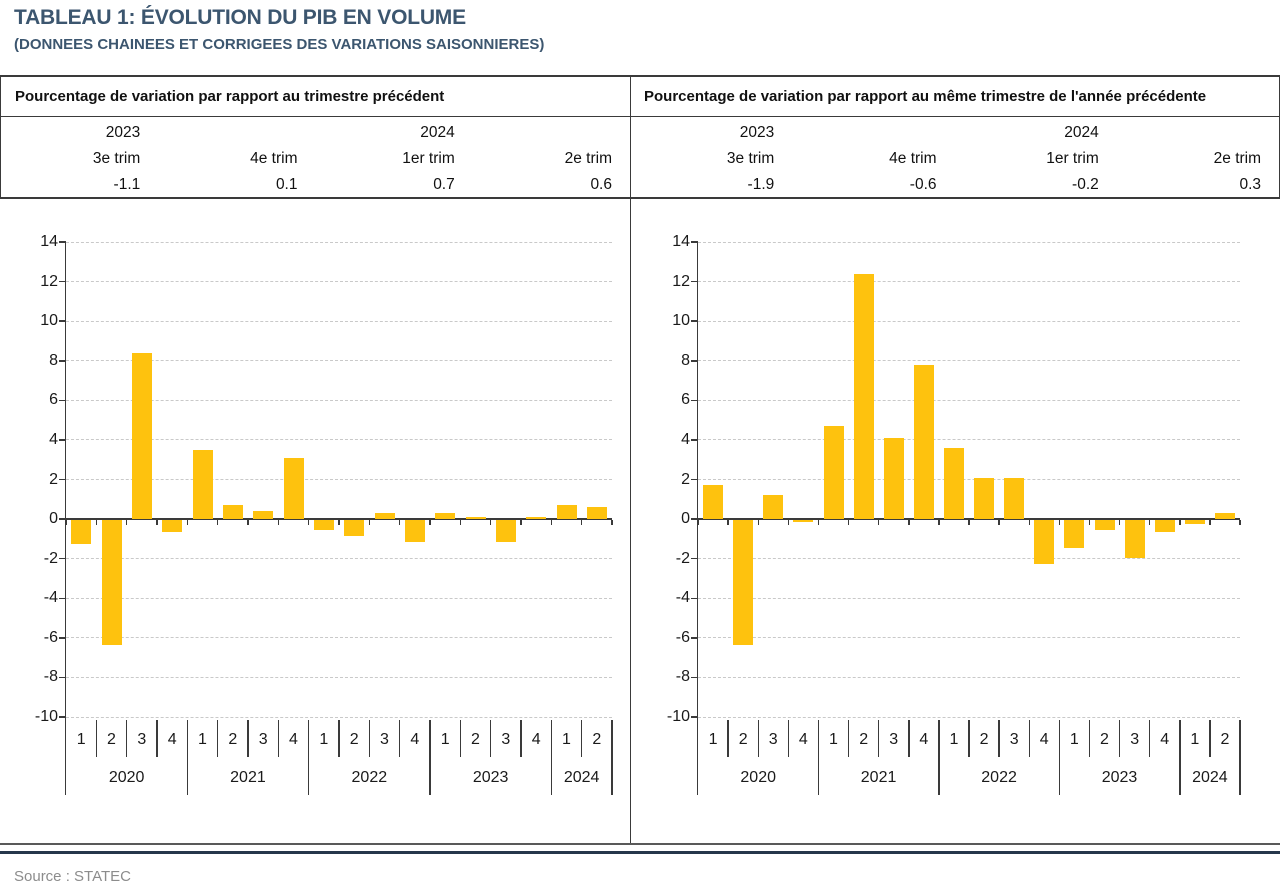 The width and height of the screenshot is (1280, 893). Describe the element at coordinates (50, 677) in the screenshot. I see `y-axis-label: -8` at that location.